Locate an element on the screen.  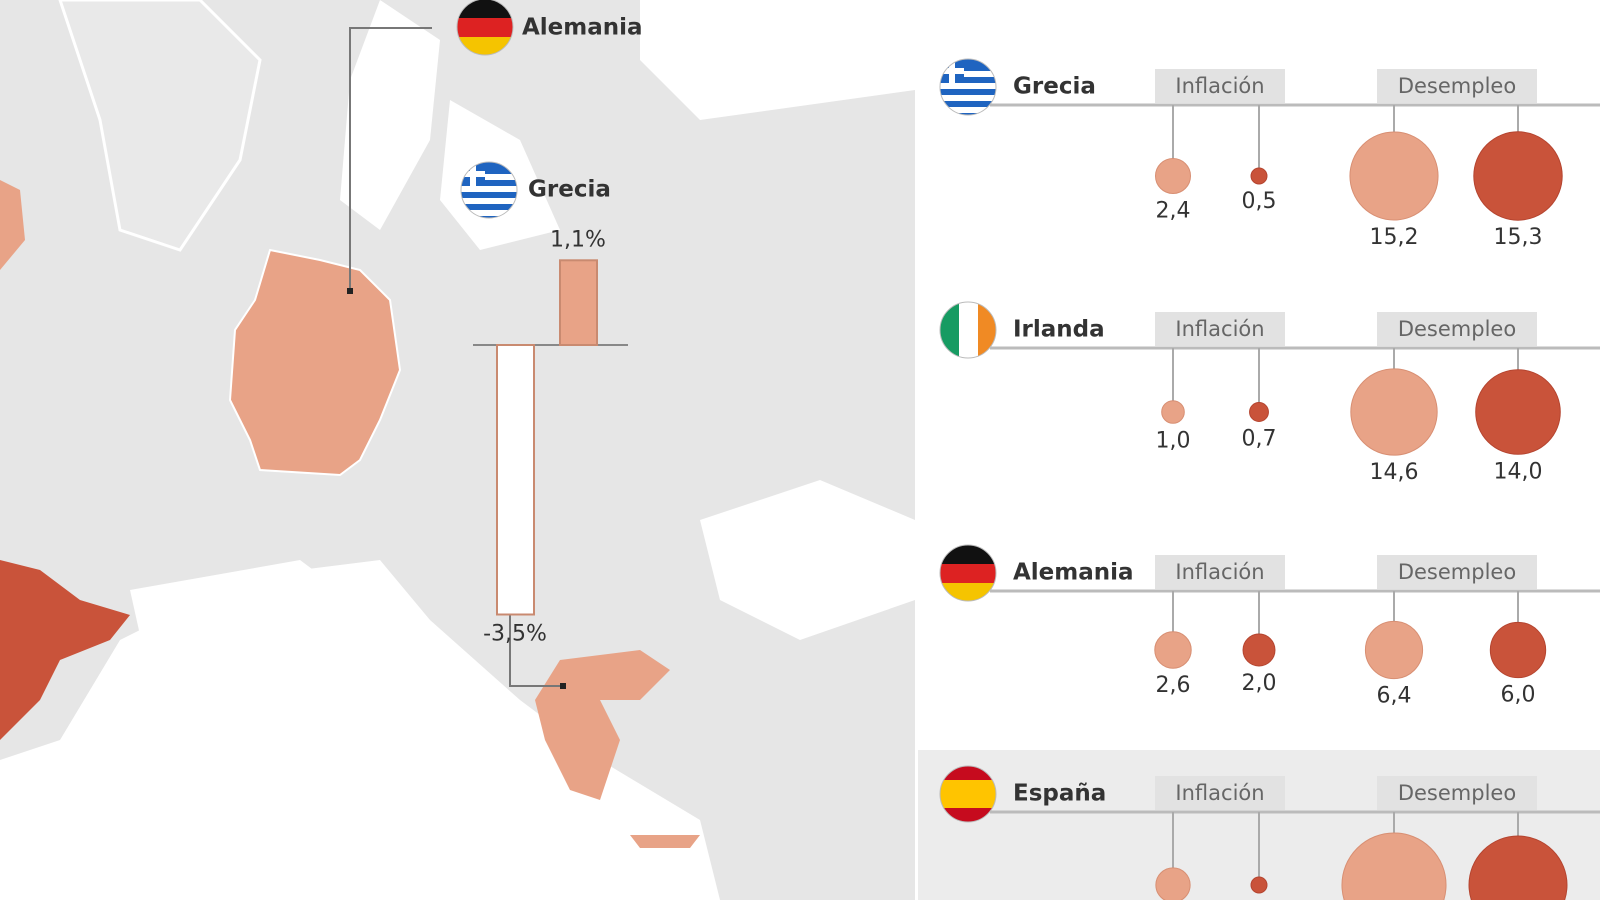
value-label: 14,6 is located at coordinates (1394, 472).